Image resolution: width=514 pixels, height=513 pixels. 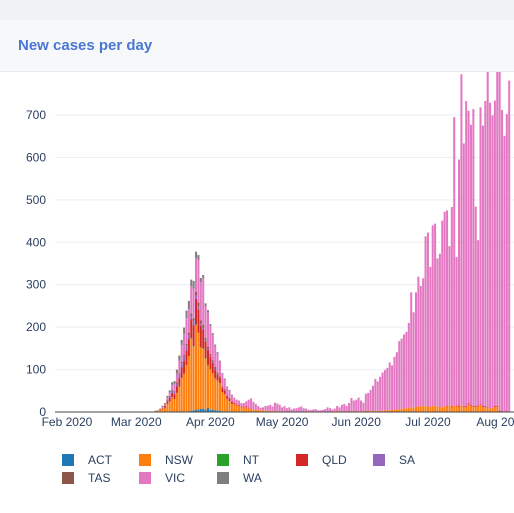 What do you see at coordinates (36, 242) in the screenshot?
I see `y-tick-label: 400` at bounding box center [36, 242].